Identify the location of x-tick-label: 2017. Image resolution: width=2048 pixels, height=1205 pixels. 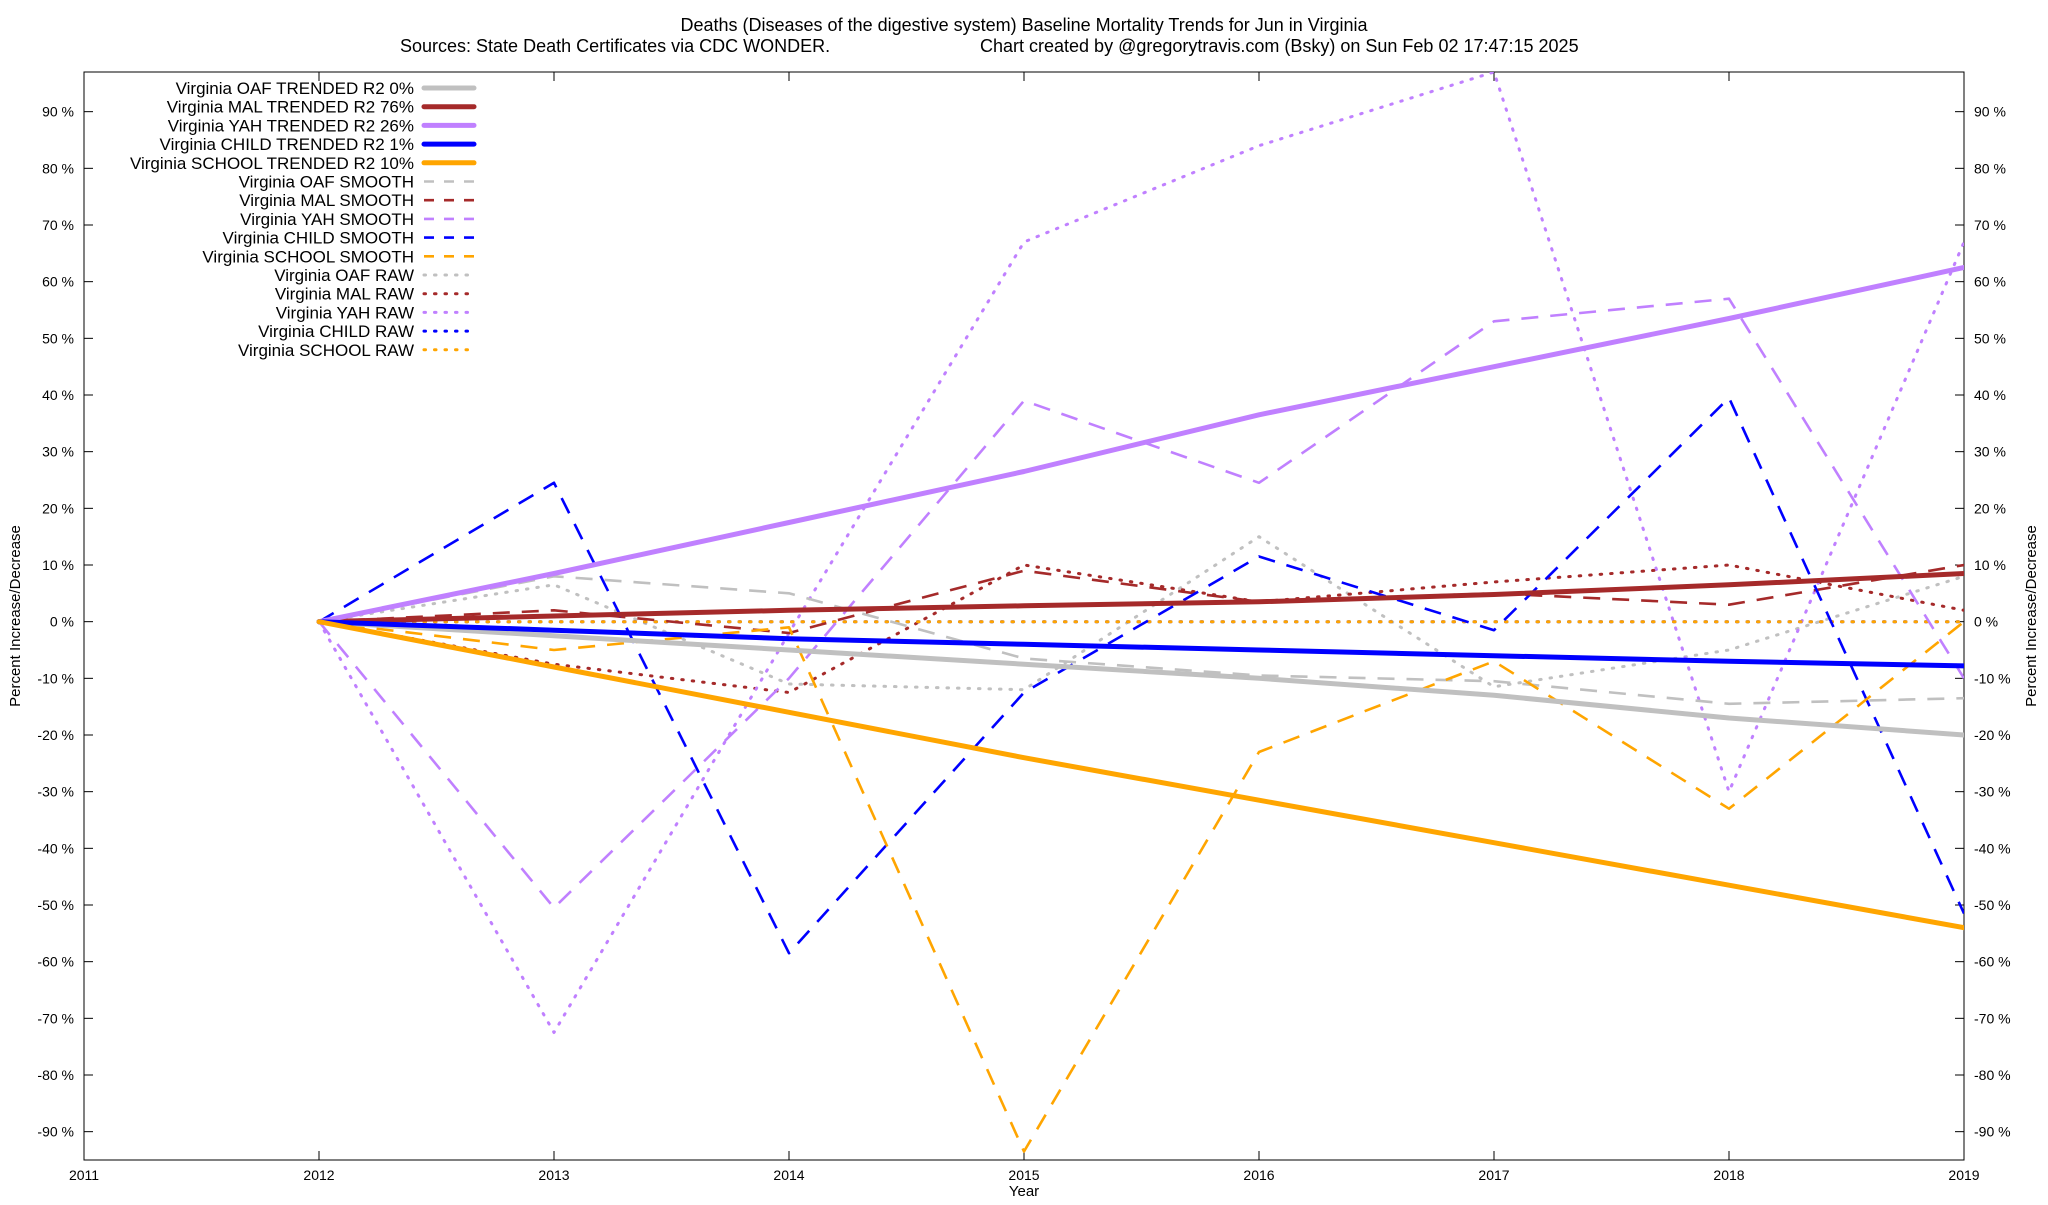
(1493, 1175).